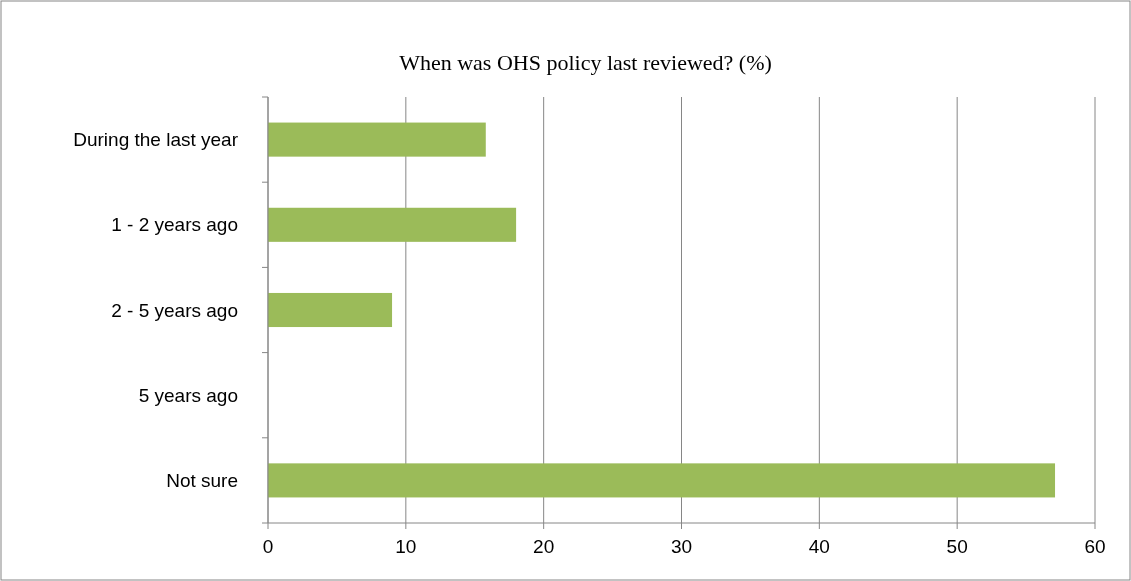 The height and width of the screenshot is (581, 1131). What do you see at coordinates (957, 546) in the screenshot?
I see `x-tick-label: 50` at bounding box center [957, 546].